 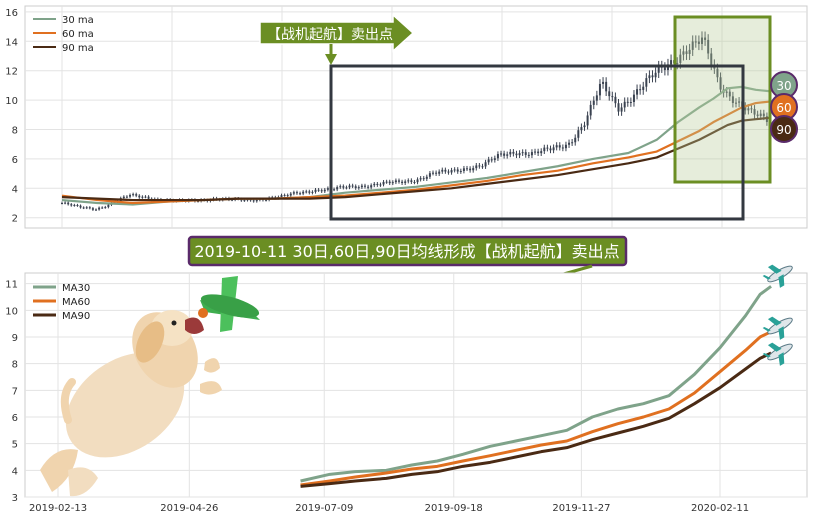 I want to click on bottom-y-tick-label: 3, so click(x=15, y=498).